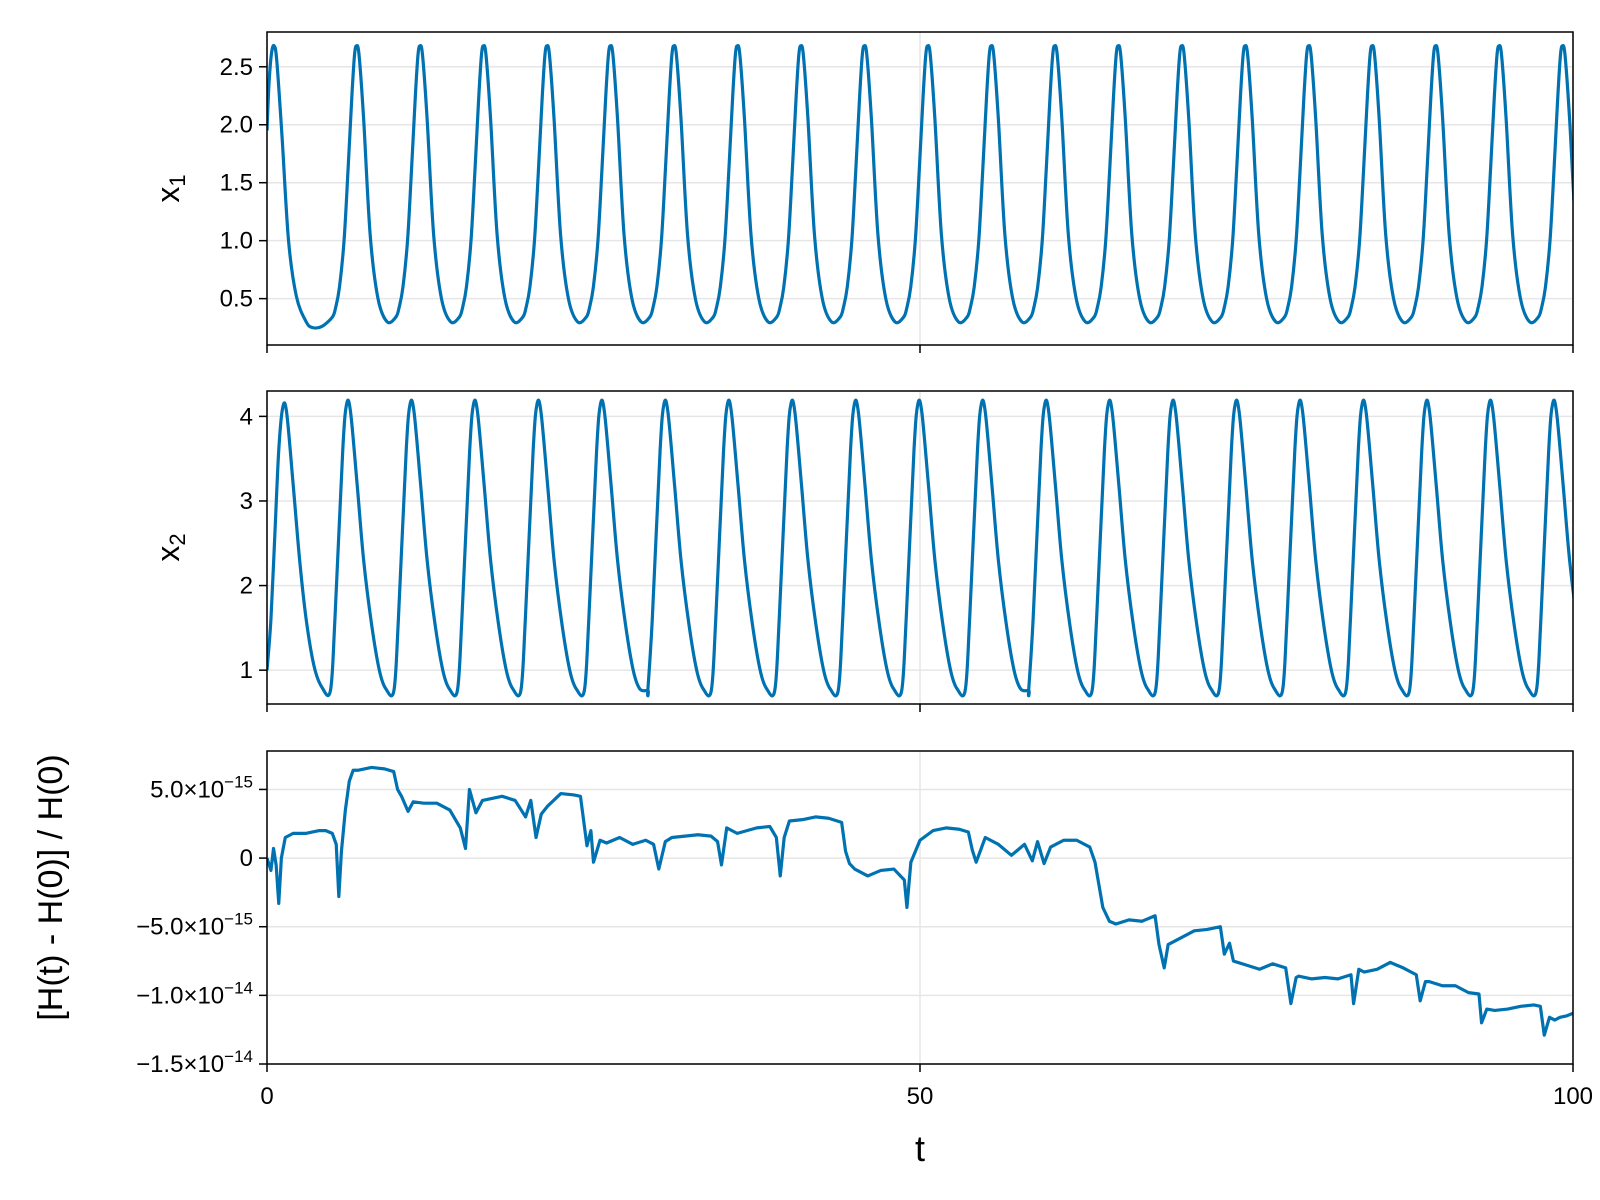 This screenshot has width=1600, height=1200. Describe the element at coordinates (236, 125) in the screenshot. I see `y-tick-label: 2.0` at that location.